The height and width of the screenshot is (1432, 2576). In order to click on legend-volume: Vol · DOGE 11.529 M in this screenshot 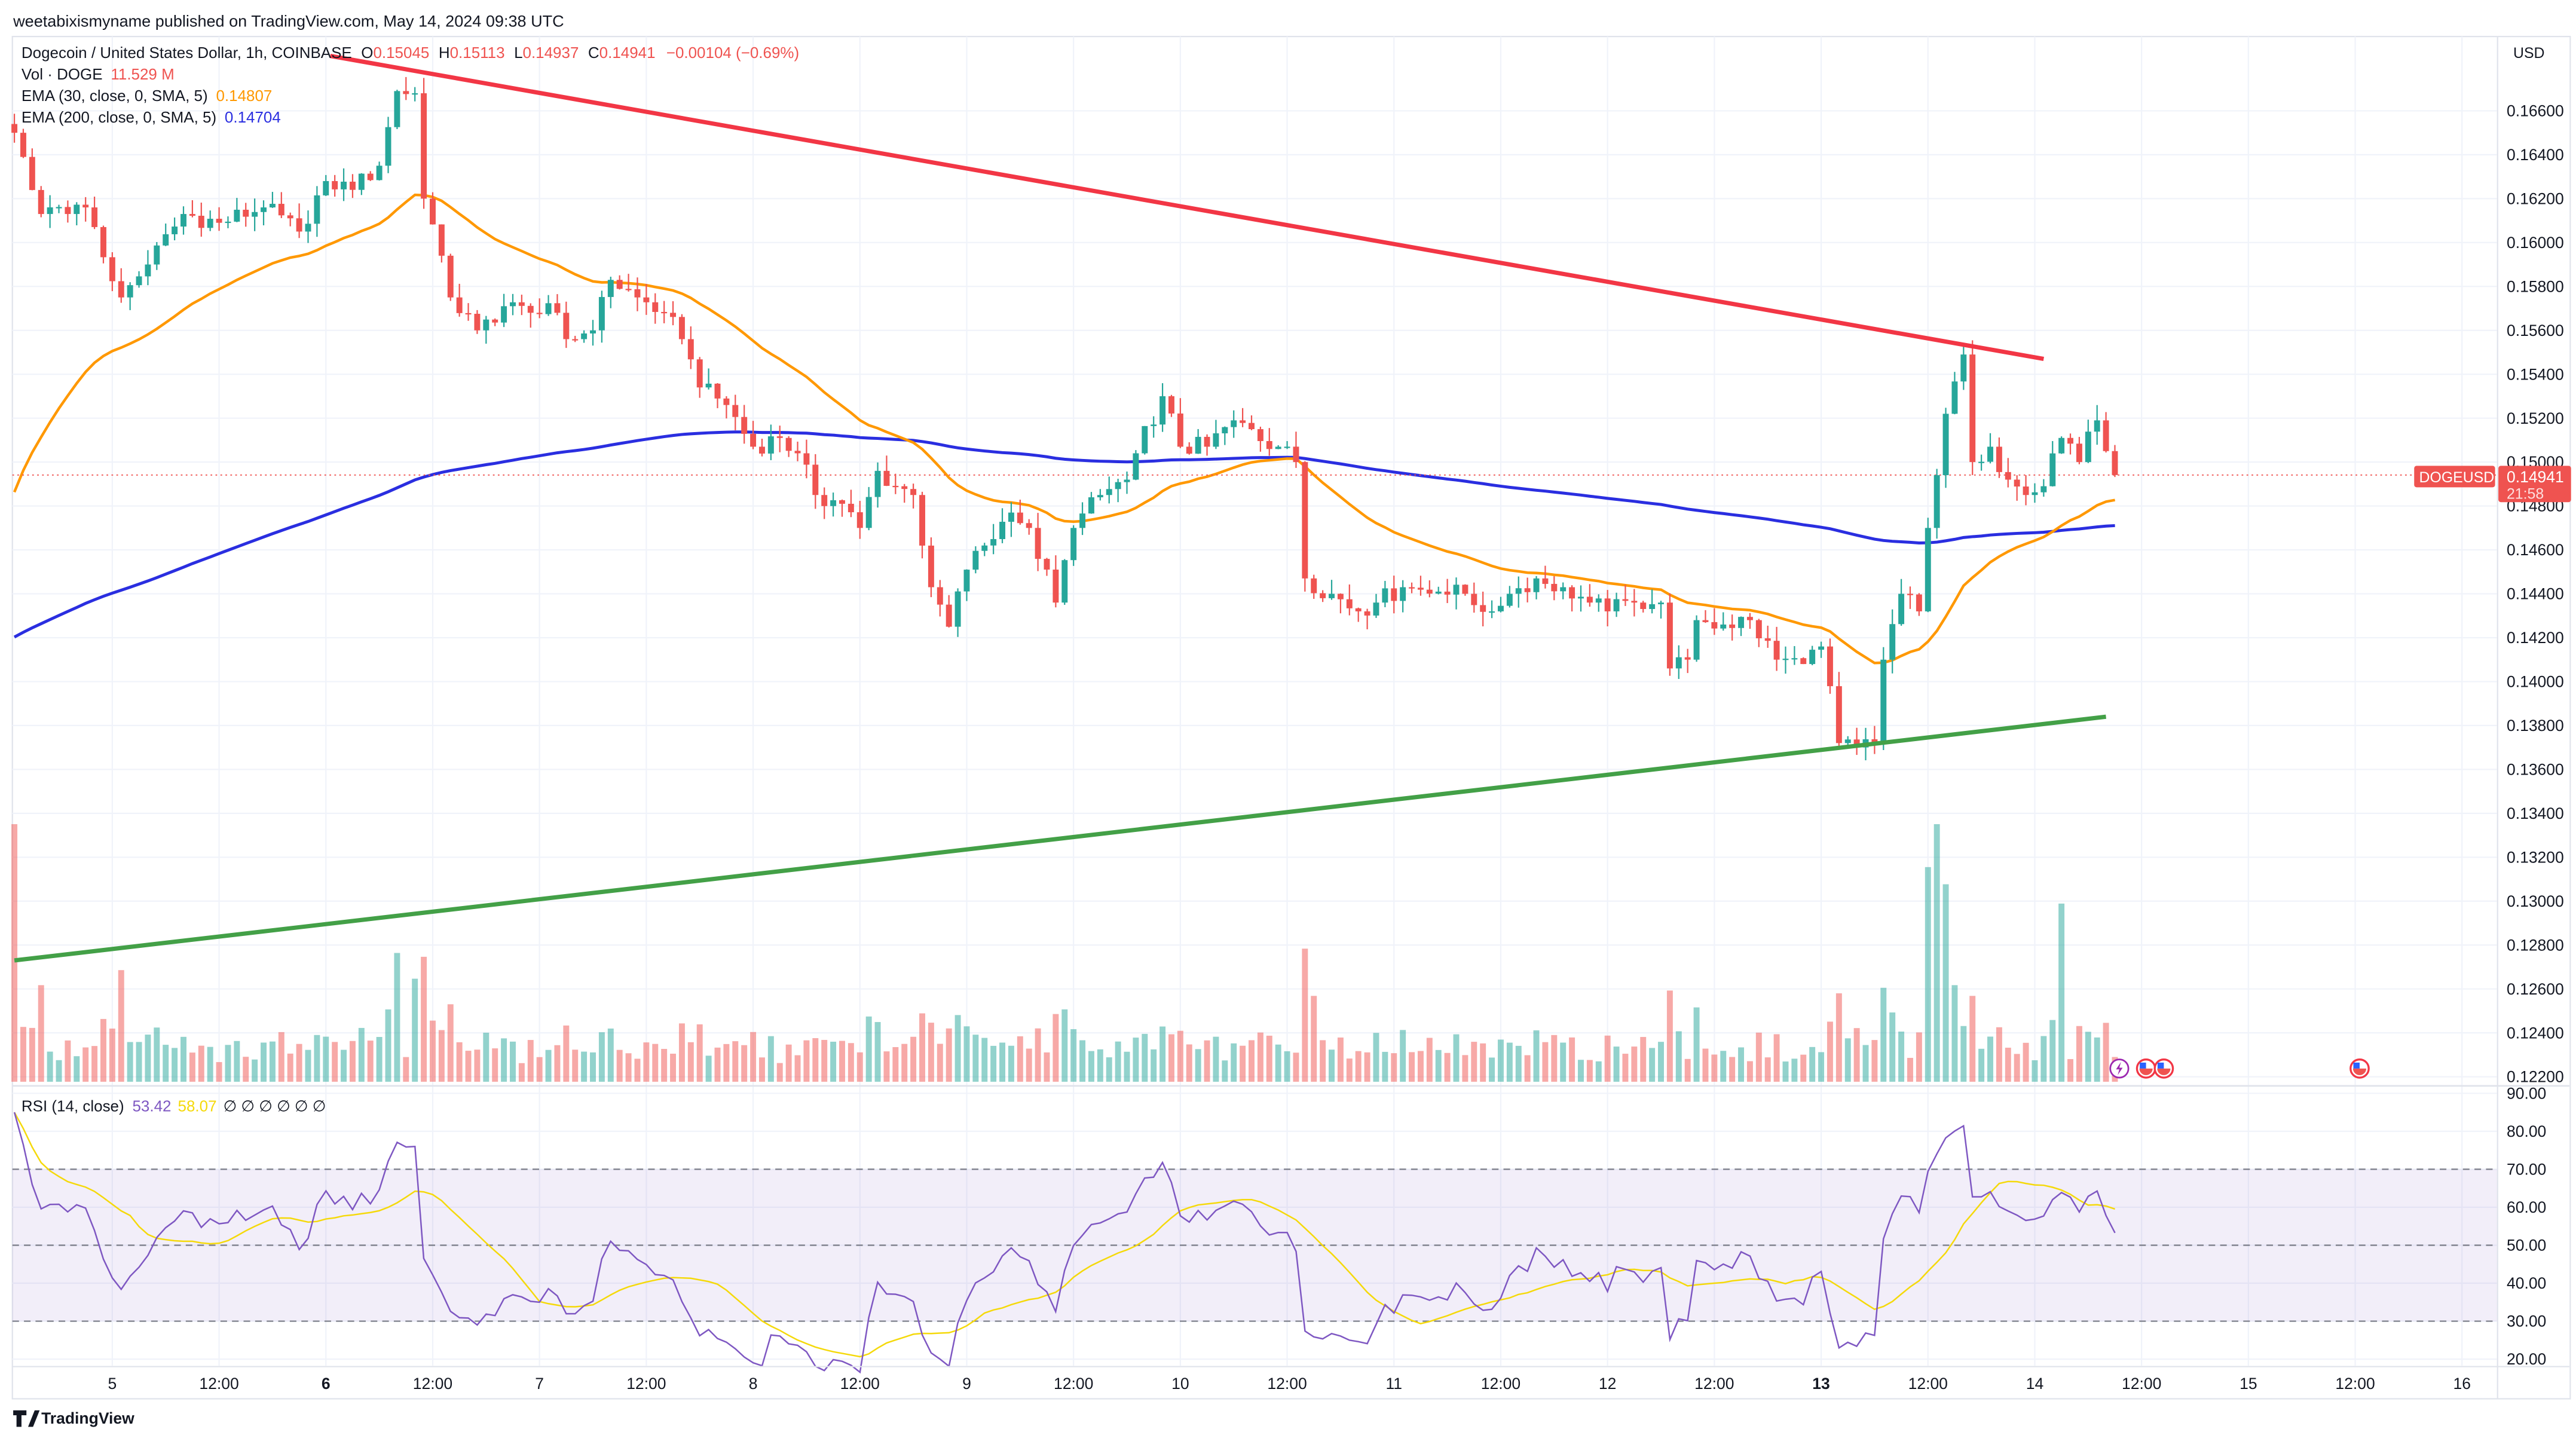, I will do `click(98, 74)`.